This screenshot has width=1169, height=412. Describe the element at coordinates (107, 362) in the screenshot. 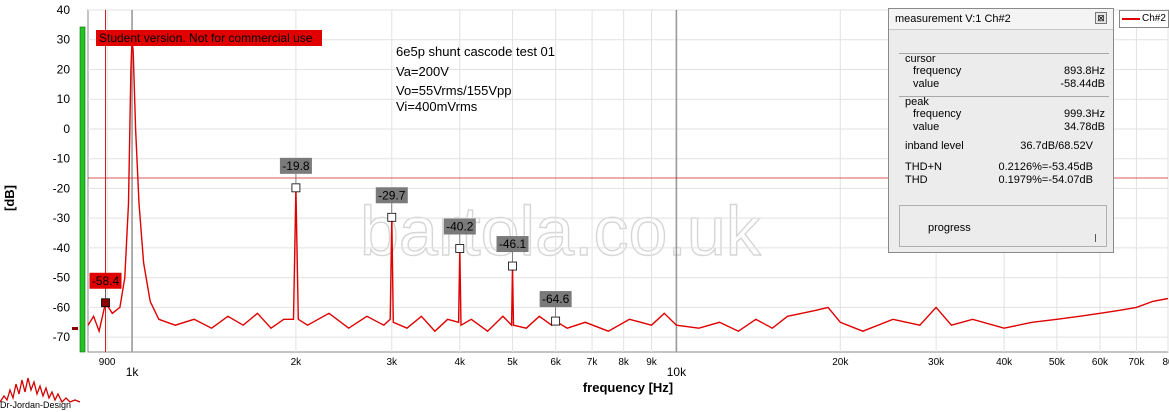

I see `x-tick-label: 900` at that location.